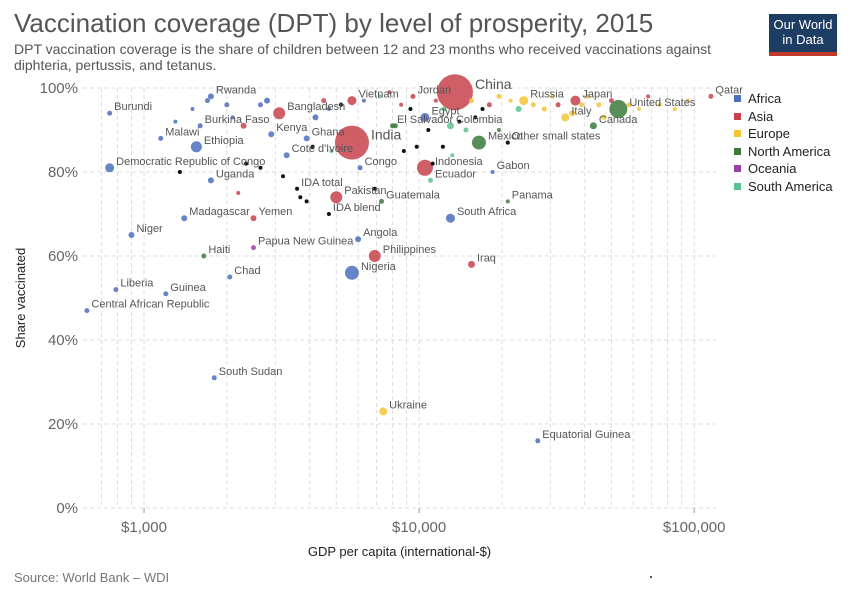 Image resolution: width=850 pixels, height=600 pixels. Describe the element at coordinates (182, 132) in the screenshot. I see `point-label: Malawi` at that location.